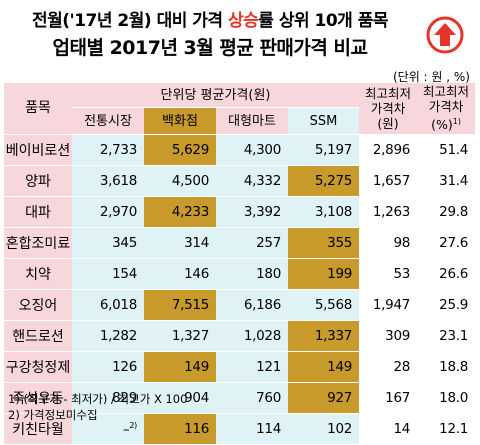 This screenshot has height=445, width=480. What do you see at coordinates (391, 305) in the screenshot?
I see `cell-diff-value: 1,947` at bounding box center [391, 305].